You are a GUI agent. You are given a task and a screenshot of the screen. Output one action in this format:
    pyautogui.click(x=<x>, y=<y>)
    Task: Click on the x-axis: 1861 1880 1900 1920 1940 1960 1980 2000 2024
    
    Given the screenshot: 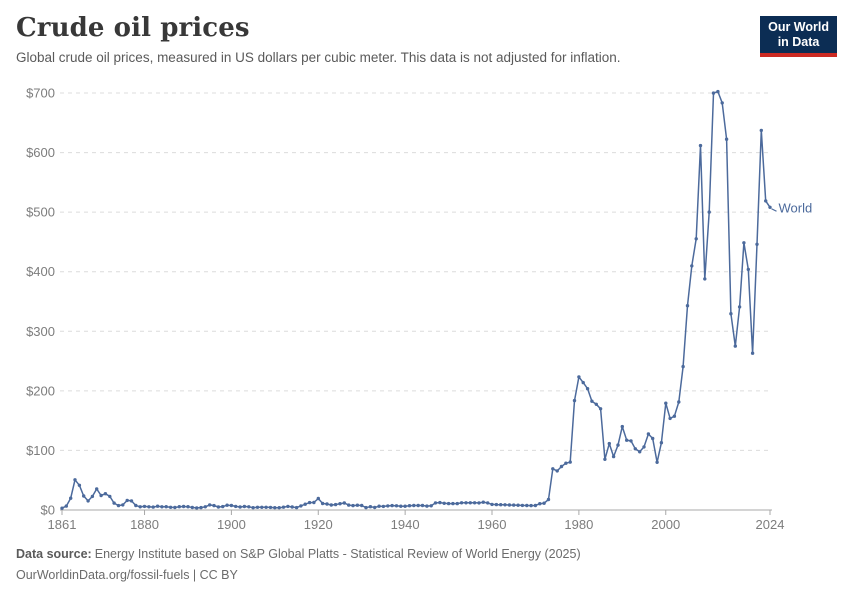 What is the action you would take?
    pyautogui.click(x=416, y=521)
    